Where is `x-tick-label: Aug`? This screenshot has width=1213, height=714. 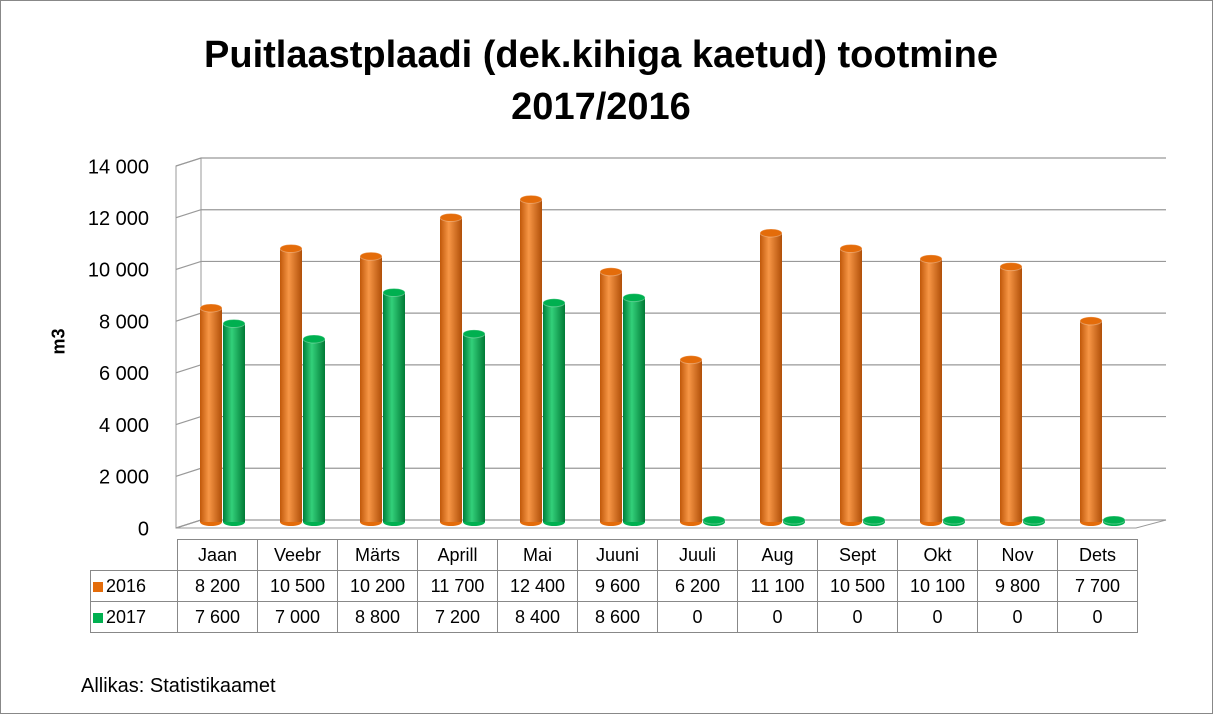
x-tick-label: Aug is located at coordinates (777, 555).